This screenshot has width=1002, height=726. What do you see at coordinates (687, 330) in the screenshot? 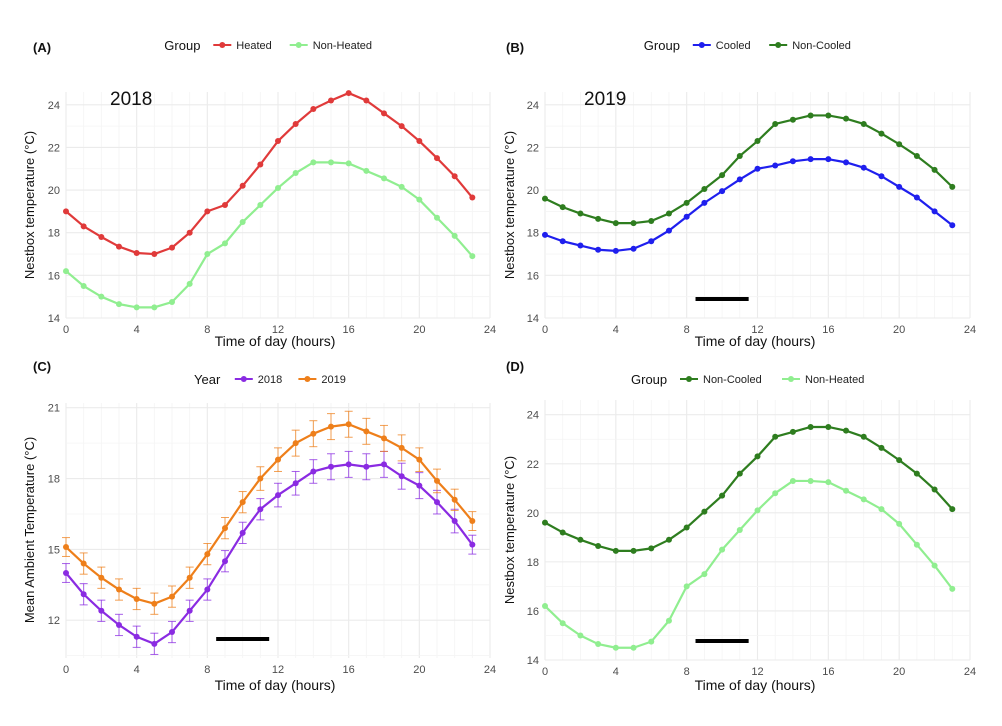
I see `x-tick-label: 8` at bounding box center [687, 330].